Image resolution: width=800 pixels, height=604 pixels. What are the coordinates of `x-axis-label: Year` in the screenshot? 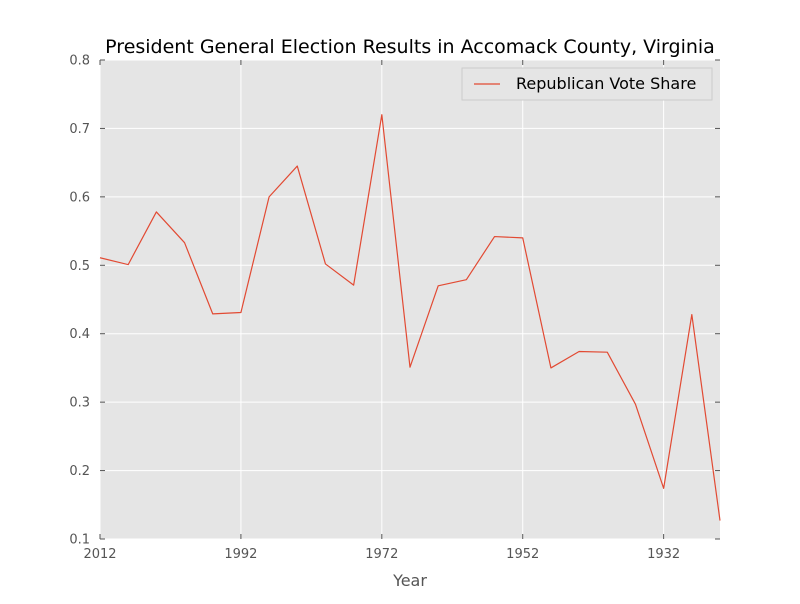 It's located at (409, 580).